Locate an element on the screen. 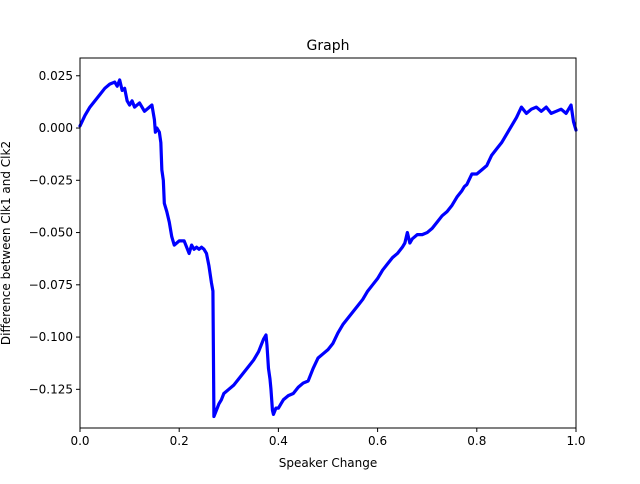  y-tick-label: −0.050 is located at coordinates (51, 233).